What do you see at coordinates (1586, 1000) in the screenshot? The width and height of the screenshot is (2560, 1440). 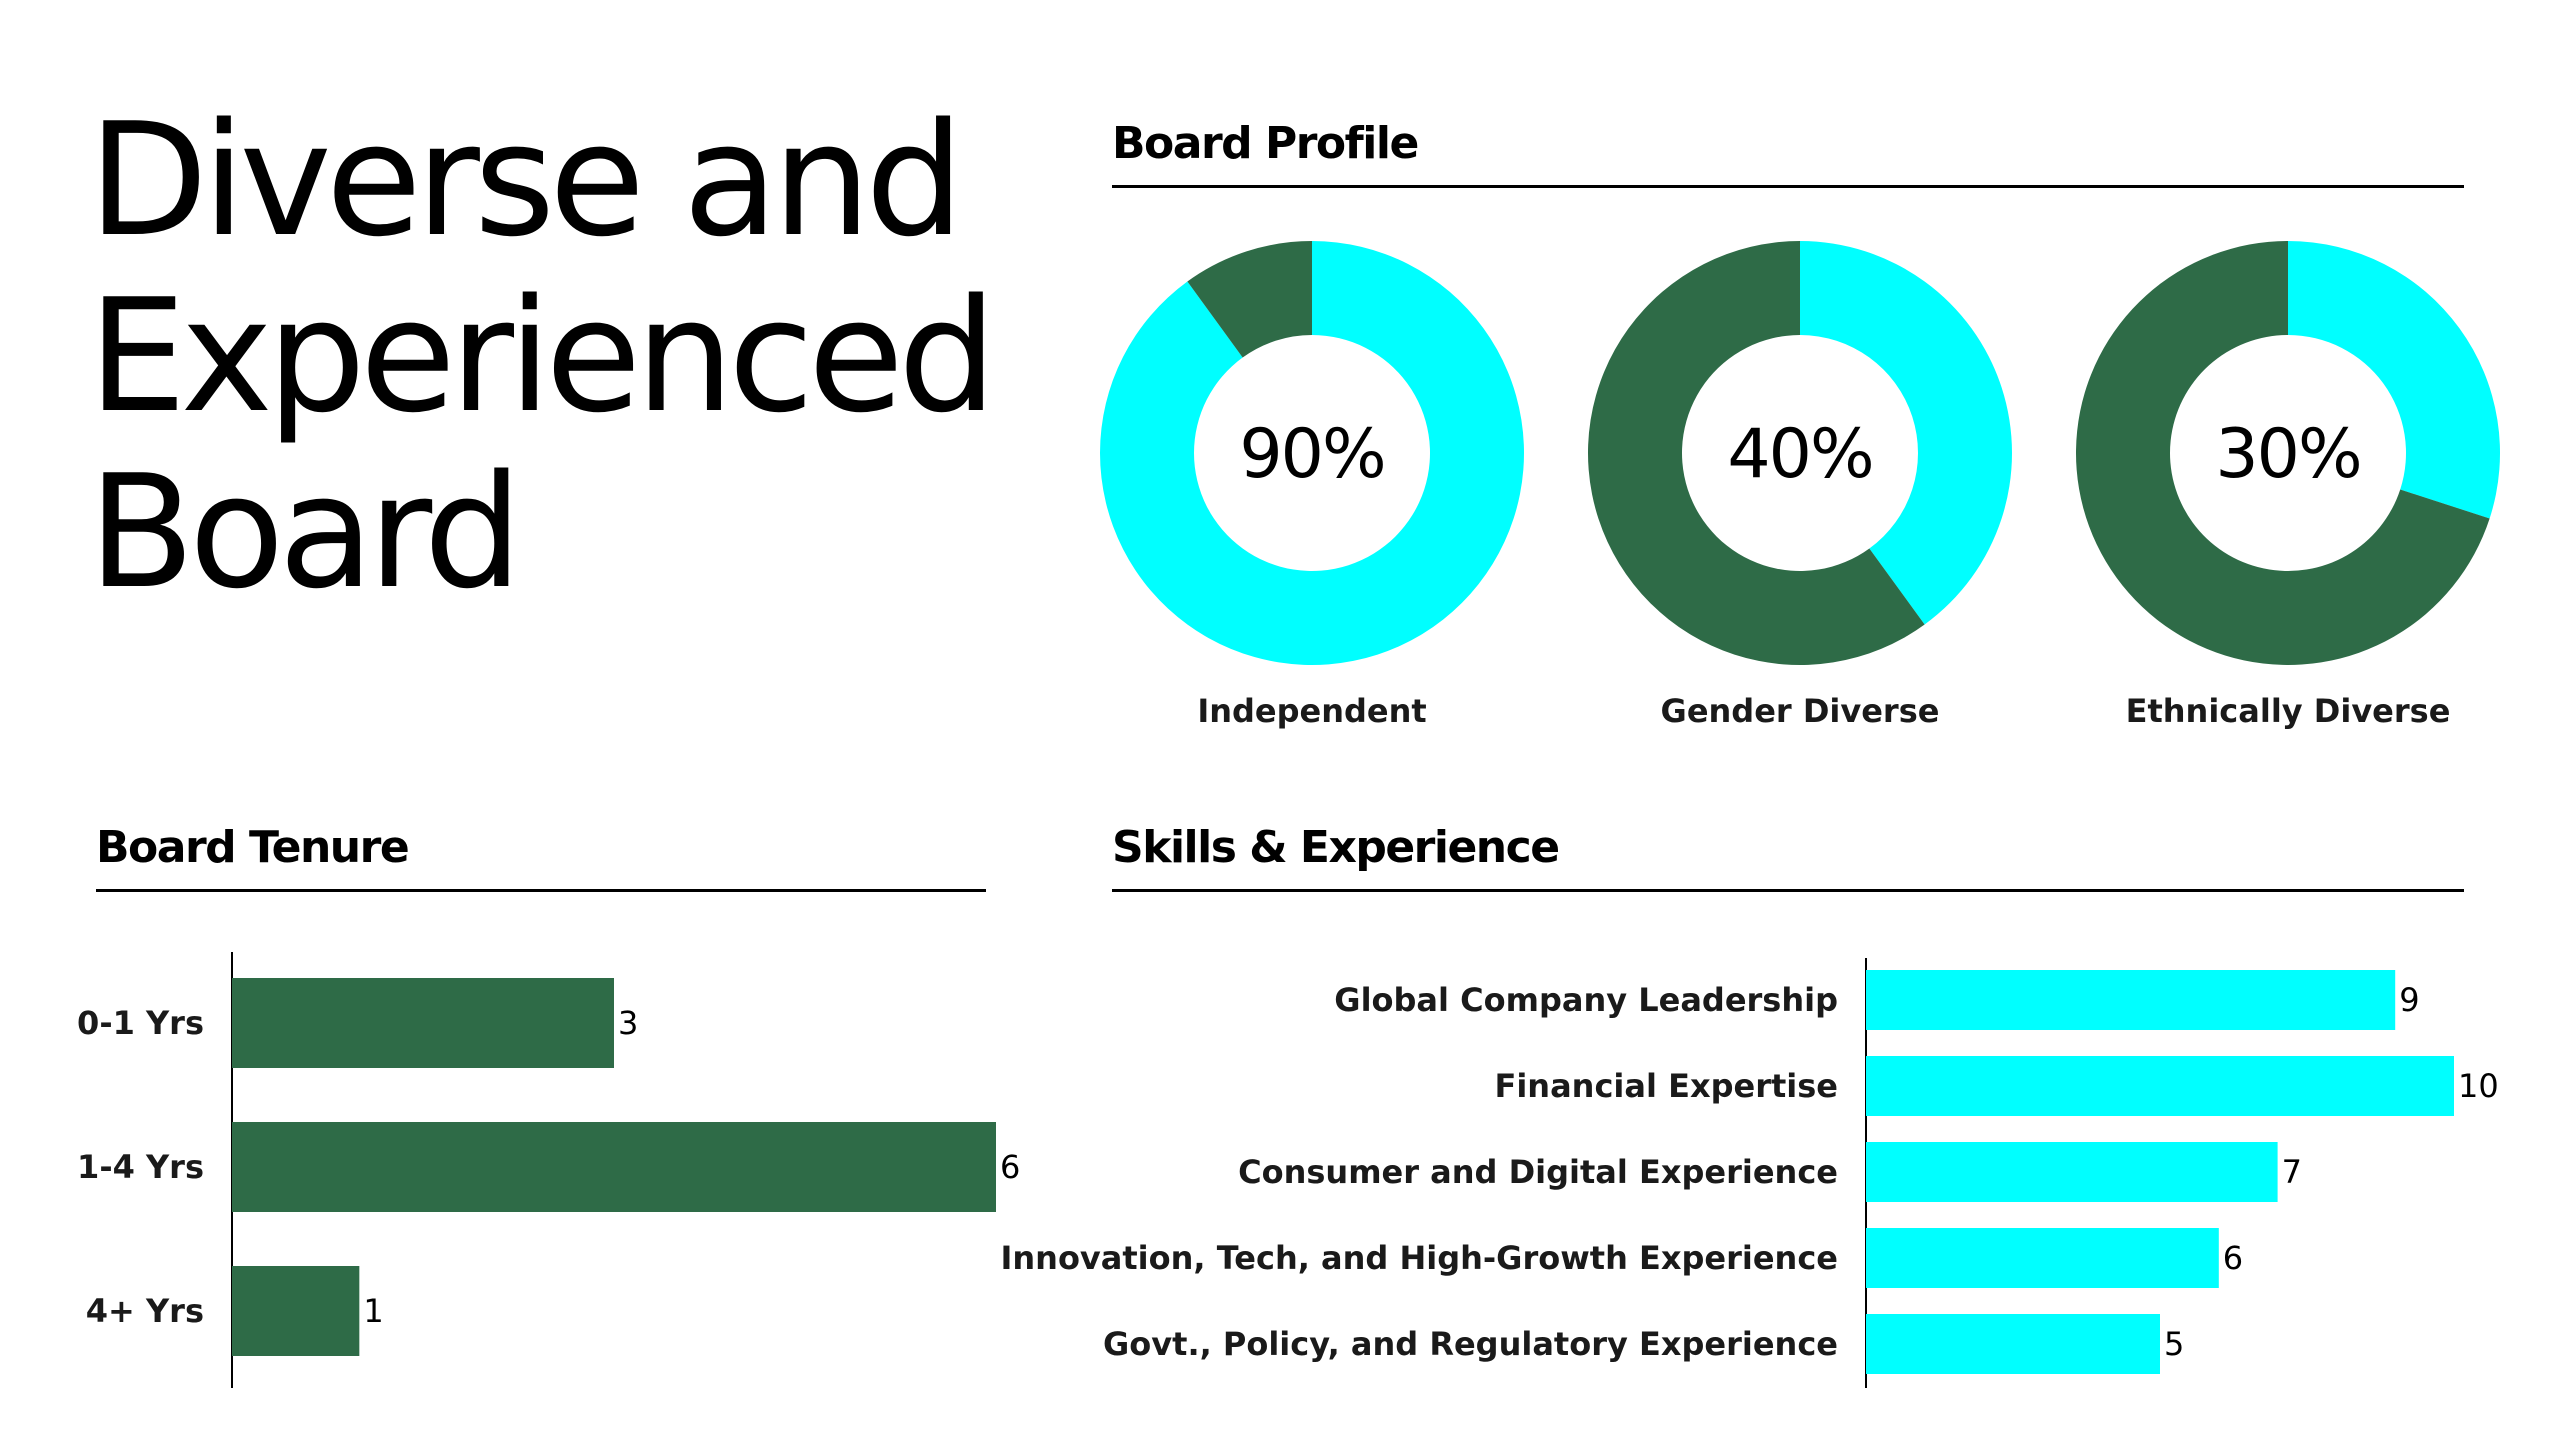 I see `bar-category-label: Global Company Leadership` at bounding box center [1586, 1000].